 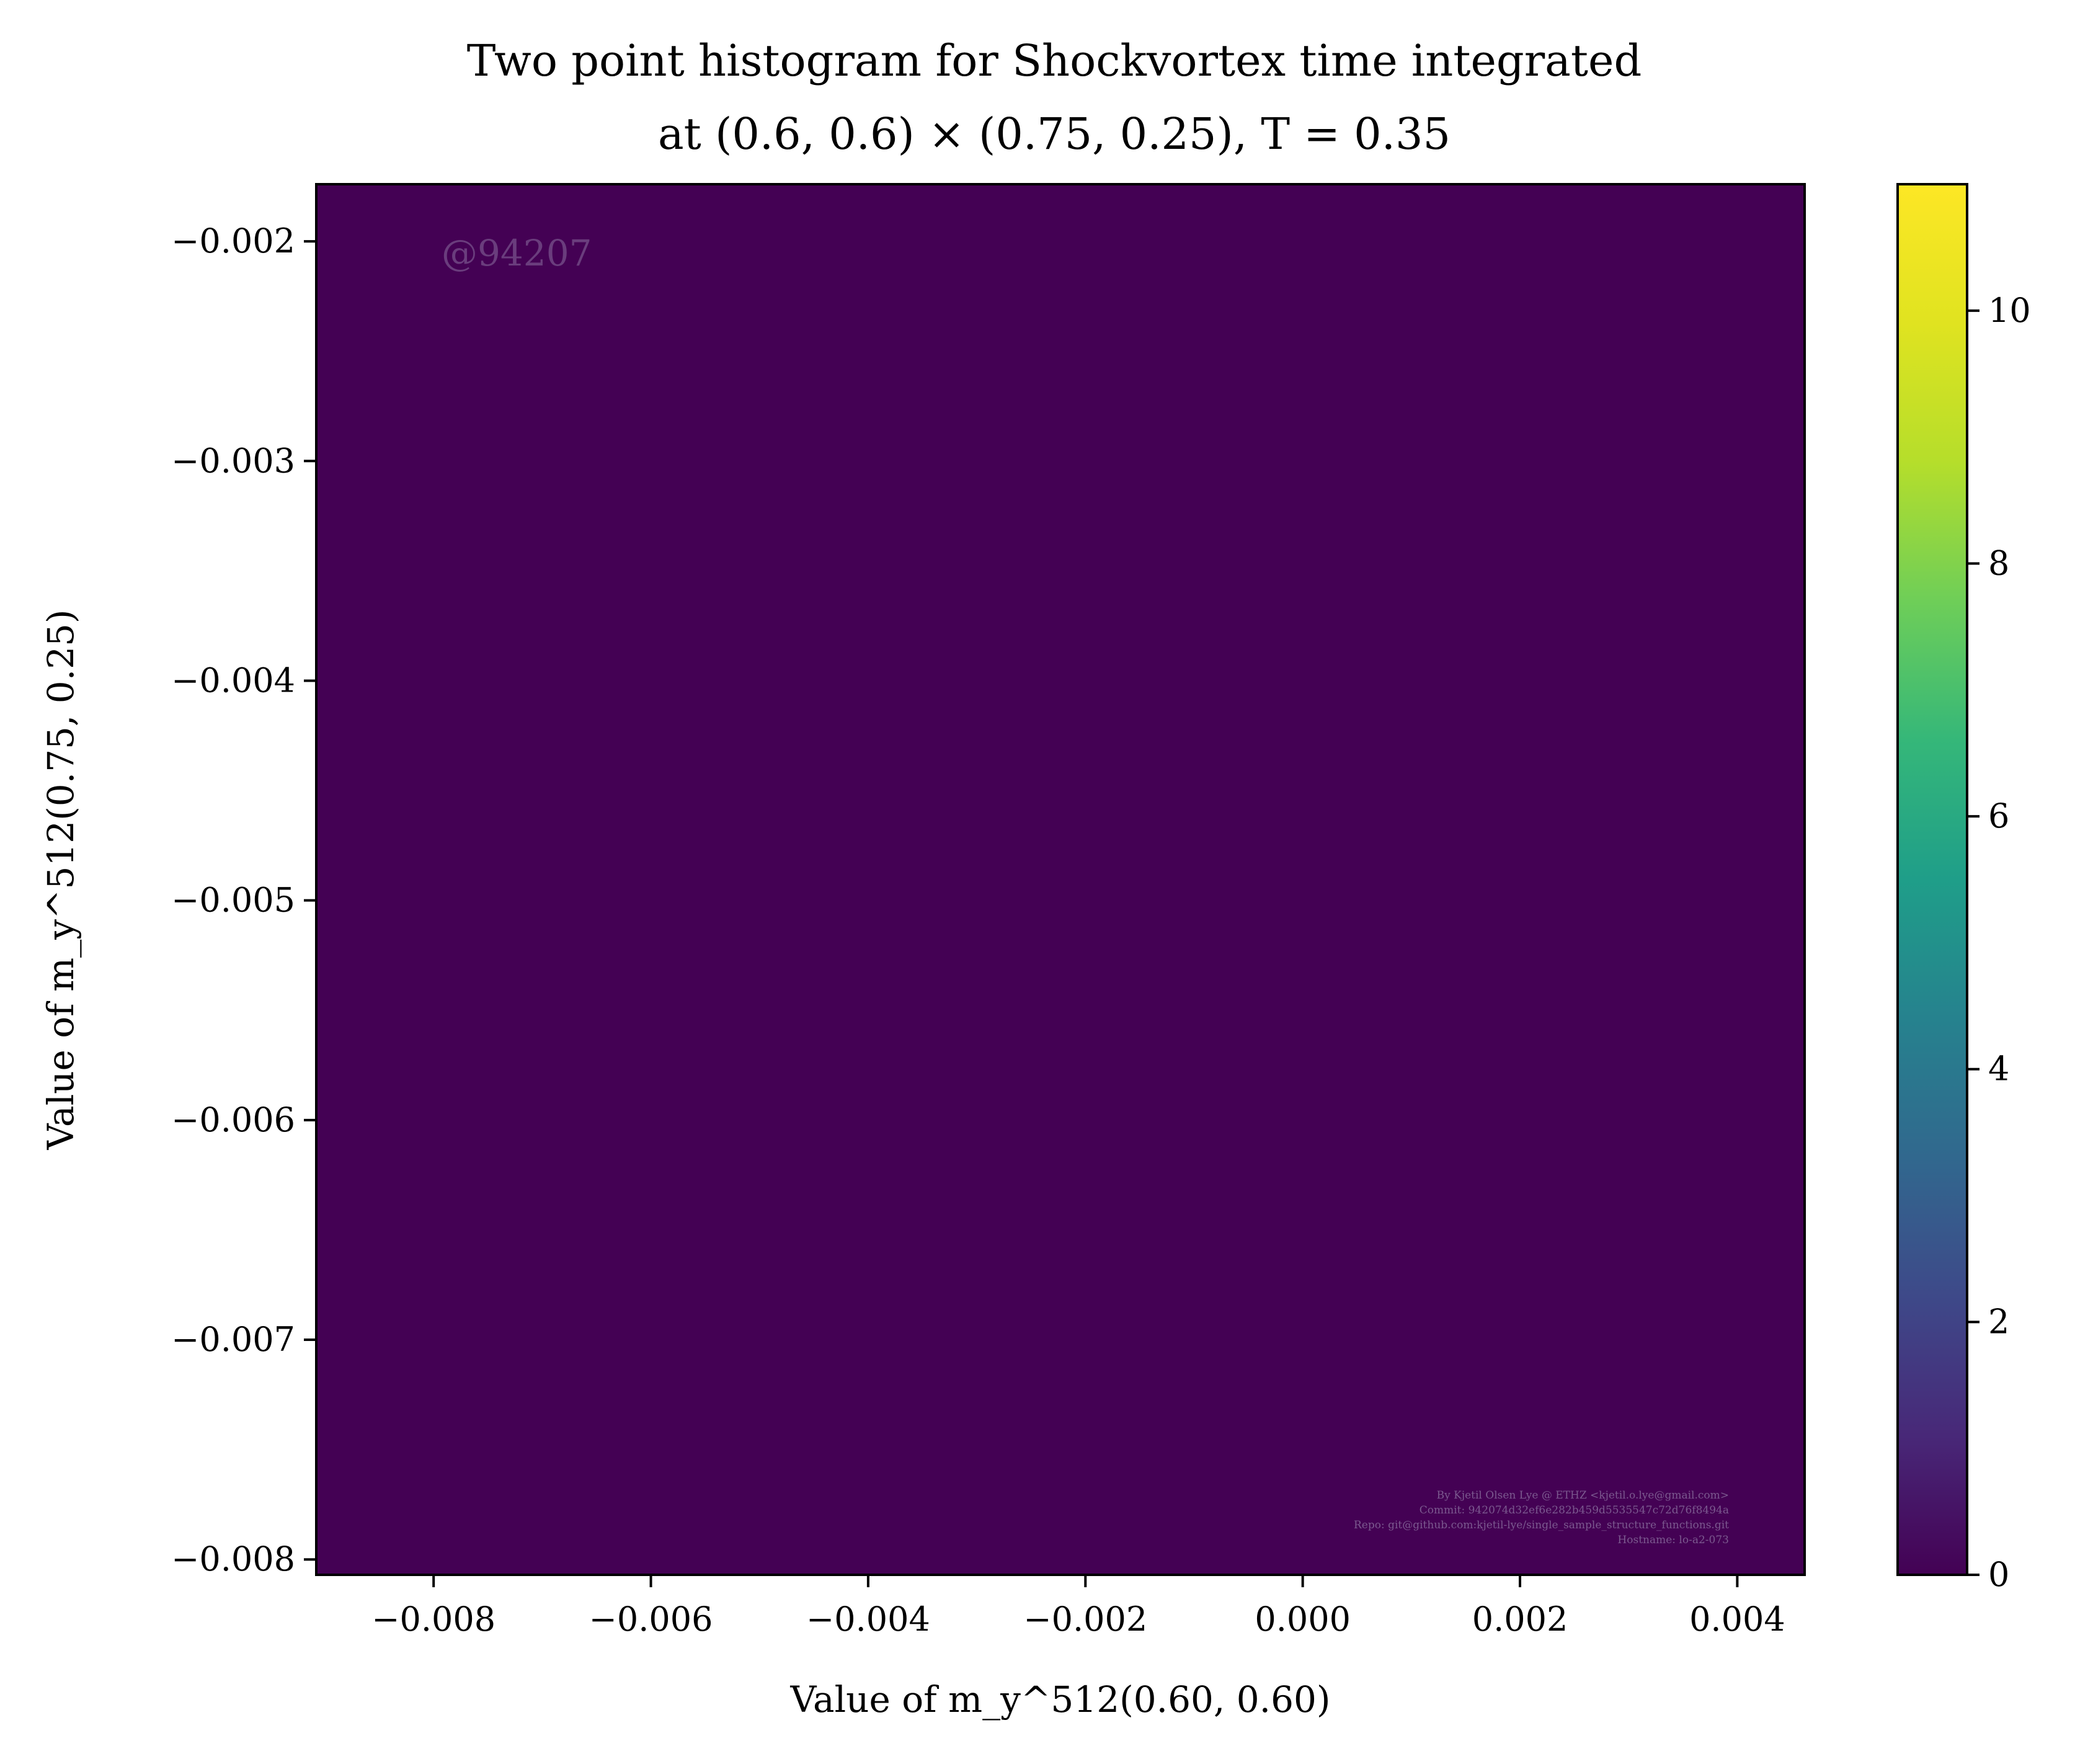 I want to click on y-tick-label: −0.005, so click(x=233, y=900).